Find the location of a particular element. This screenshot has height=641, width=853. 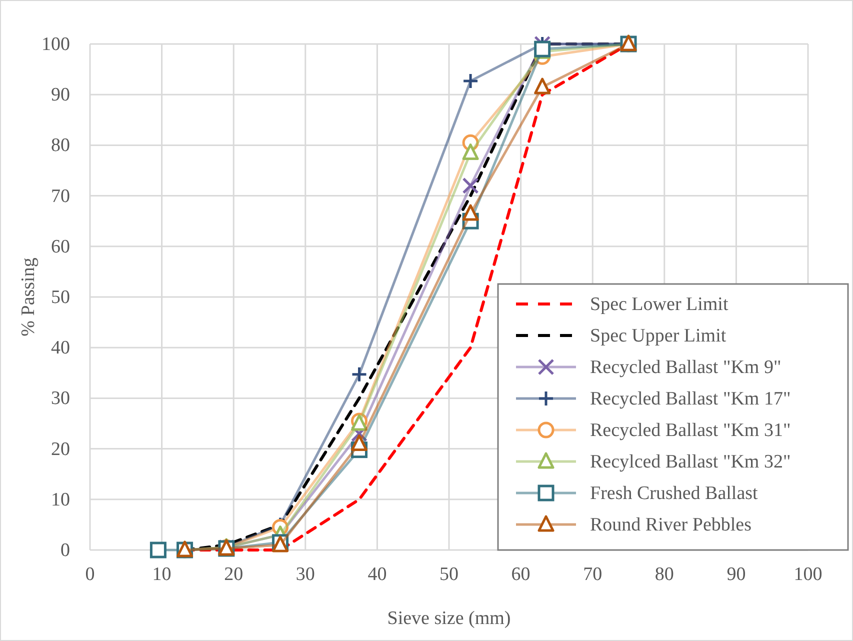

x-tick-label: 80 is located at coordinates (664, 574).